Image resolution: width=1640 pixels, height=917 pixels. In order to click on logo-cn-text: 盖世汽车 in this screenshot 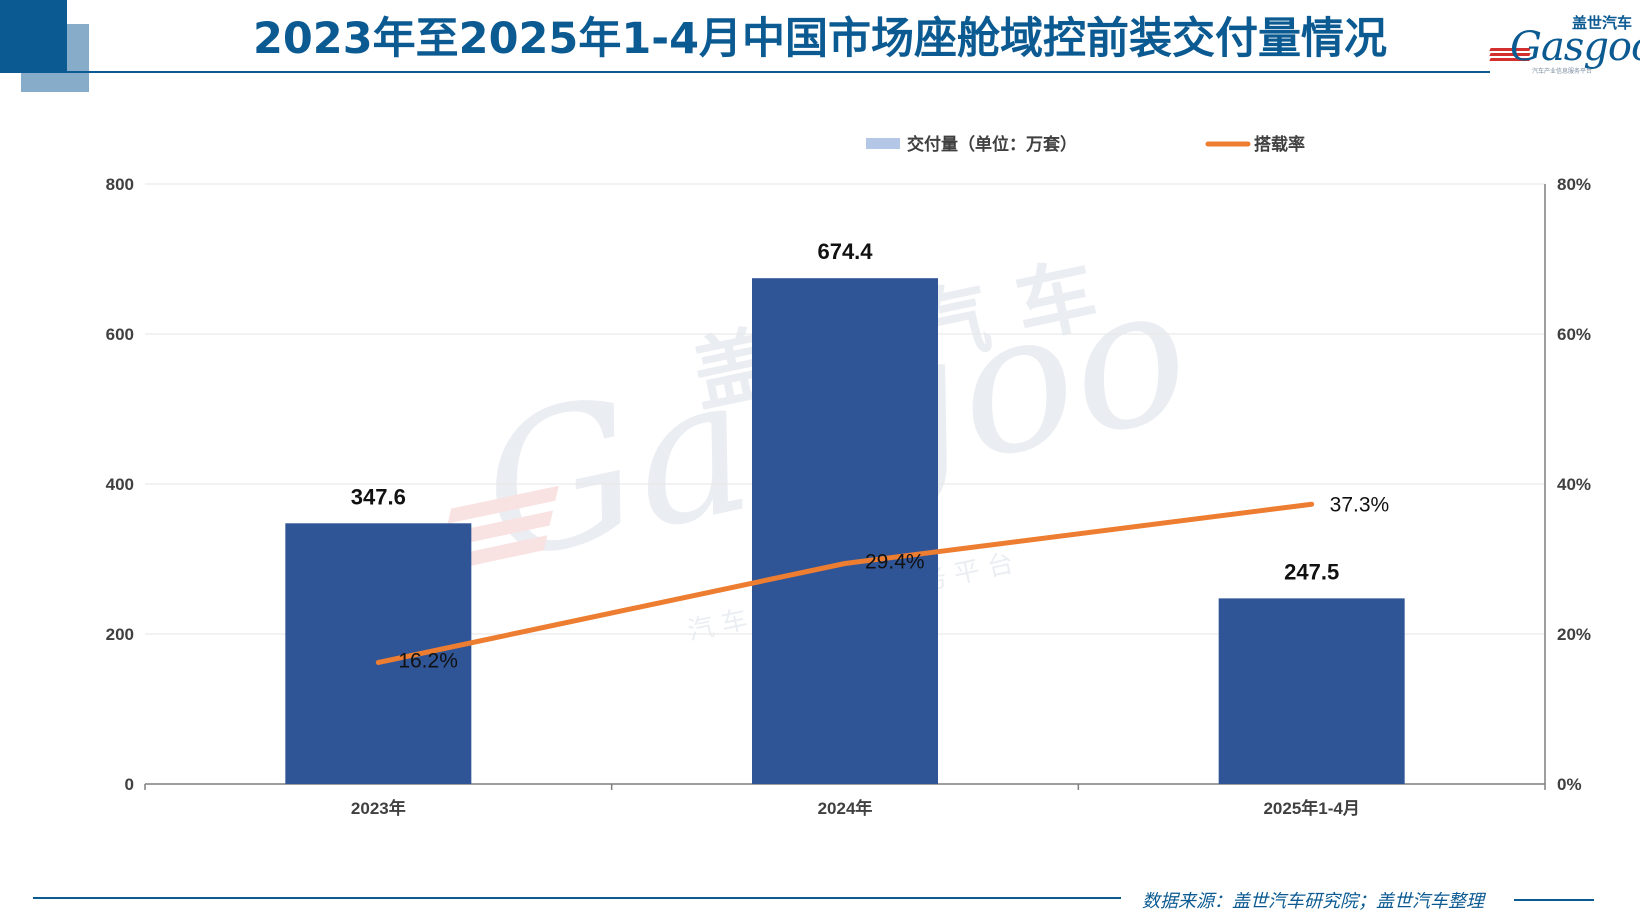, I will do `click(1601, 23)`.